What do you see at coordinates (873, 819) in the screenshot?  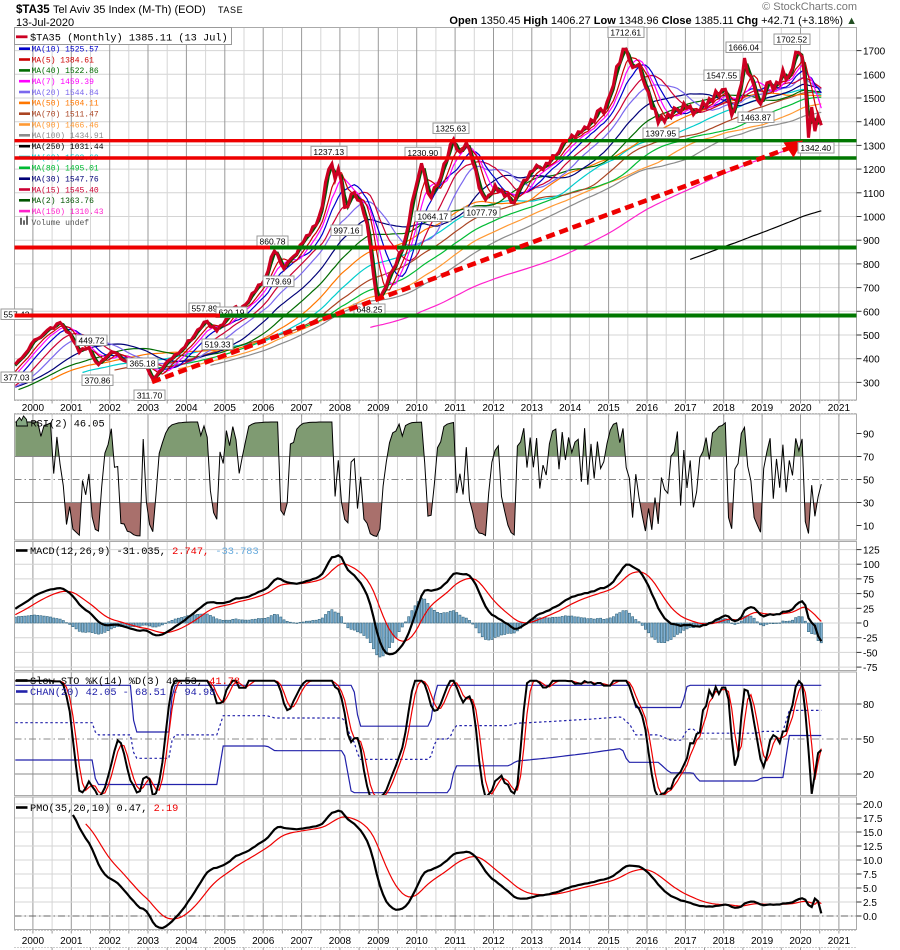 I see `svg-text: 17.5` at bounding box center [873, 819].